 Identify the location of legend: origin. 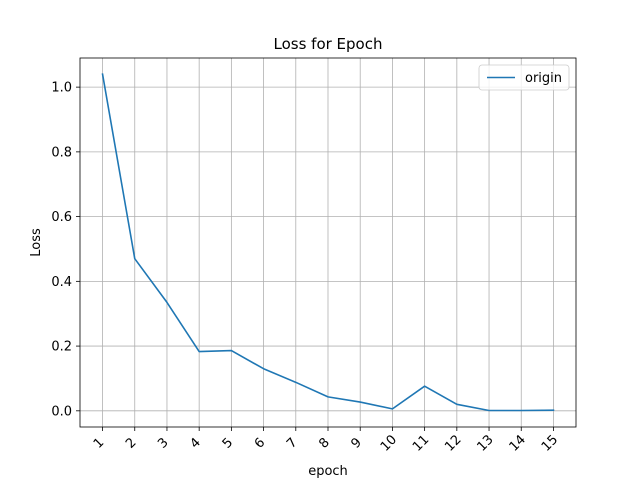
(524, 77).